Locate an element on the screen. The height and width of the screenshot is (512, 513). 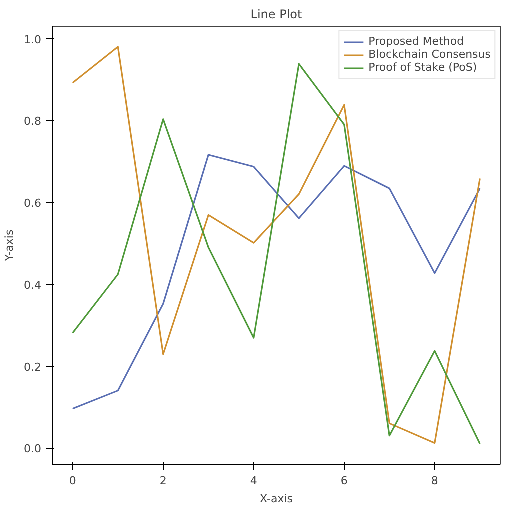
y-tick-label: 0.6 is located at coordinates (33, 203).